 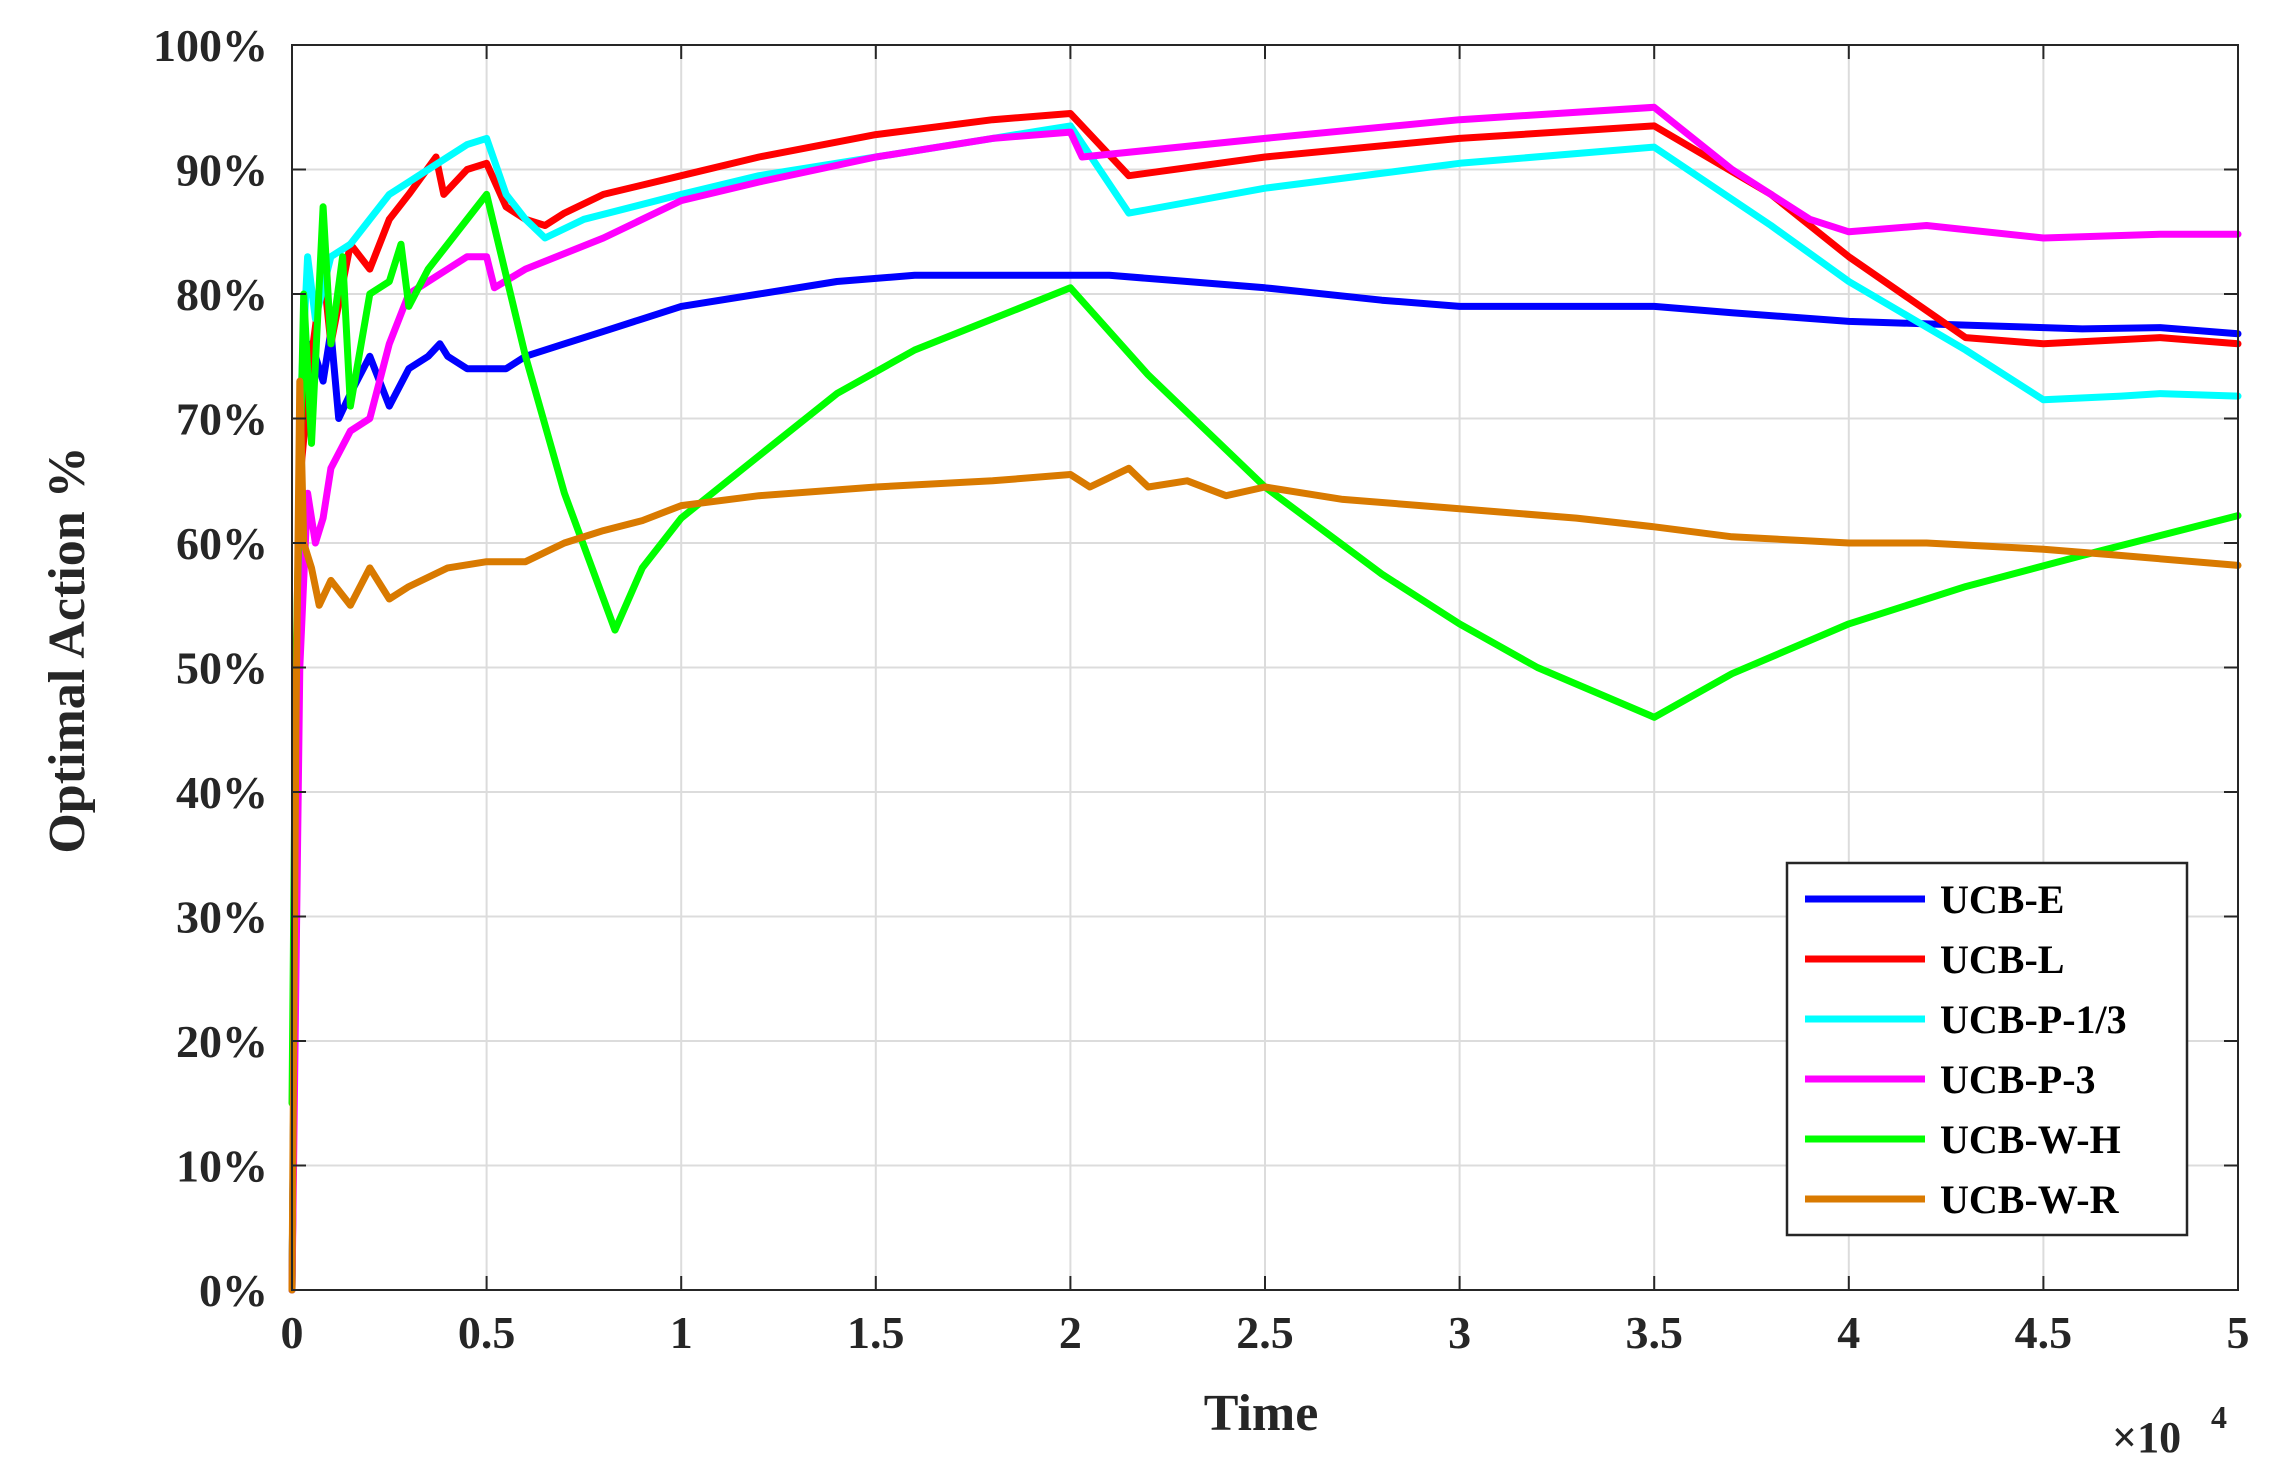 I want to click on x-axis-title: Time, so click(x=1261, y=1413).